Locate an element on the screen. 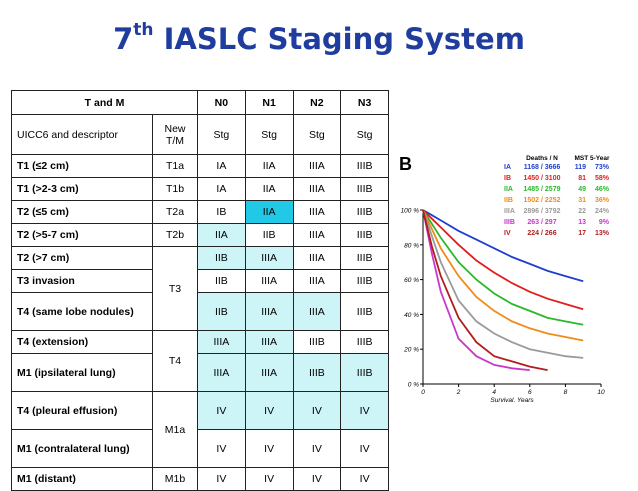 The image size is (638, 491). legend-mst: 17 is located at coordinates (582, 233).